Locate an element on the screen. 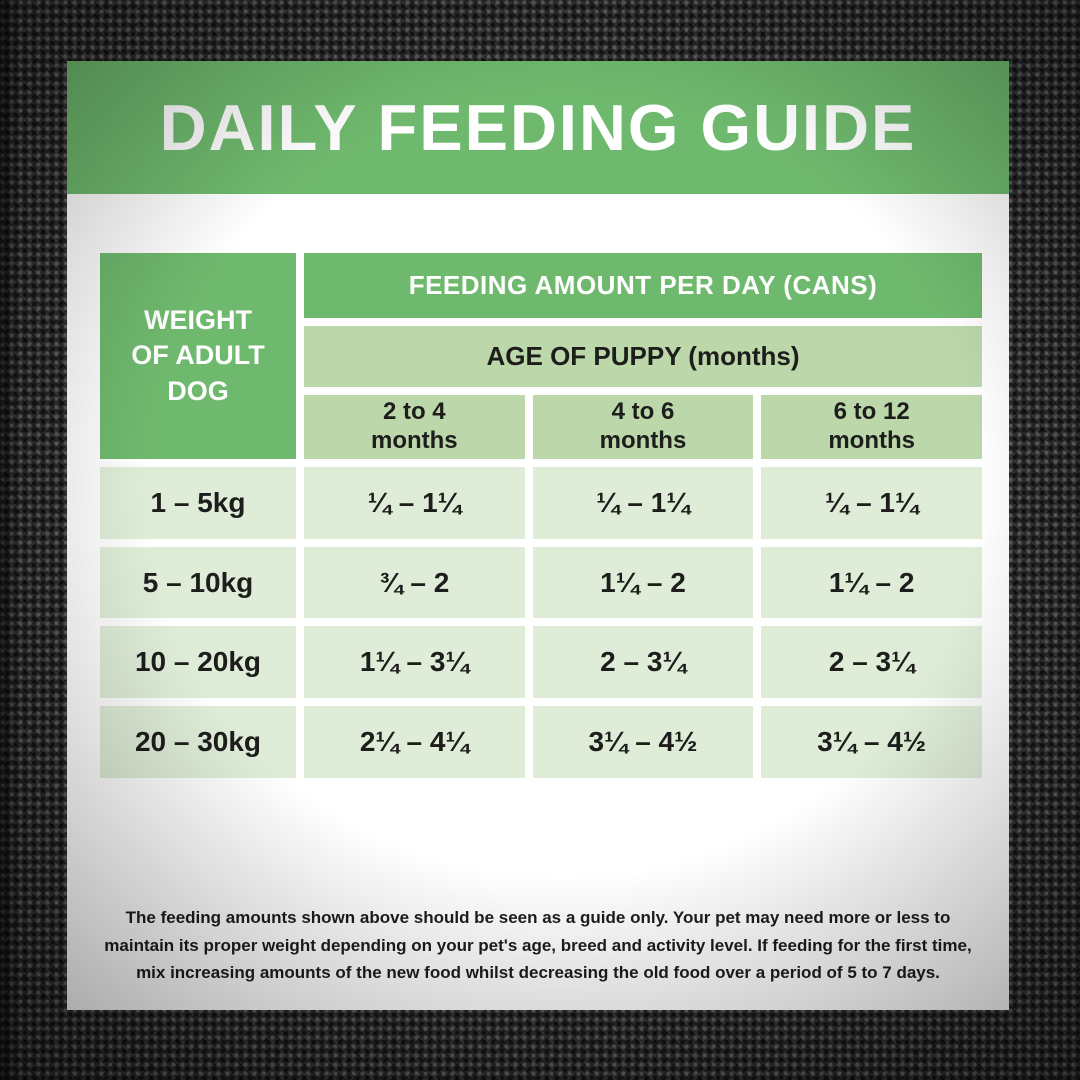 This screenshot has height=1080, width=1080. age-column-header-2-4: 2 to 4 months is located at coordinates (414, 427).